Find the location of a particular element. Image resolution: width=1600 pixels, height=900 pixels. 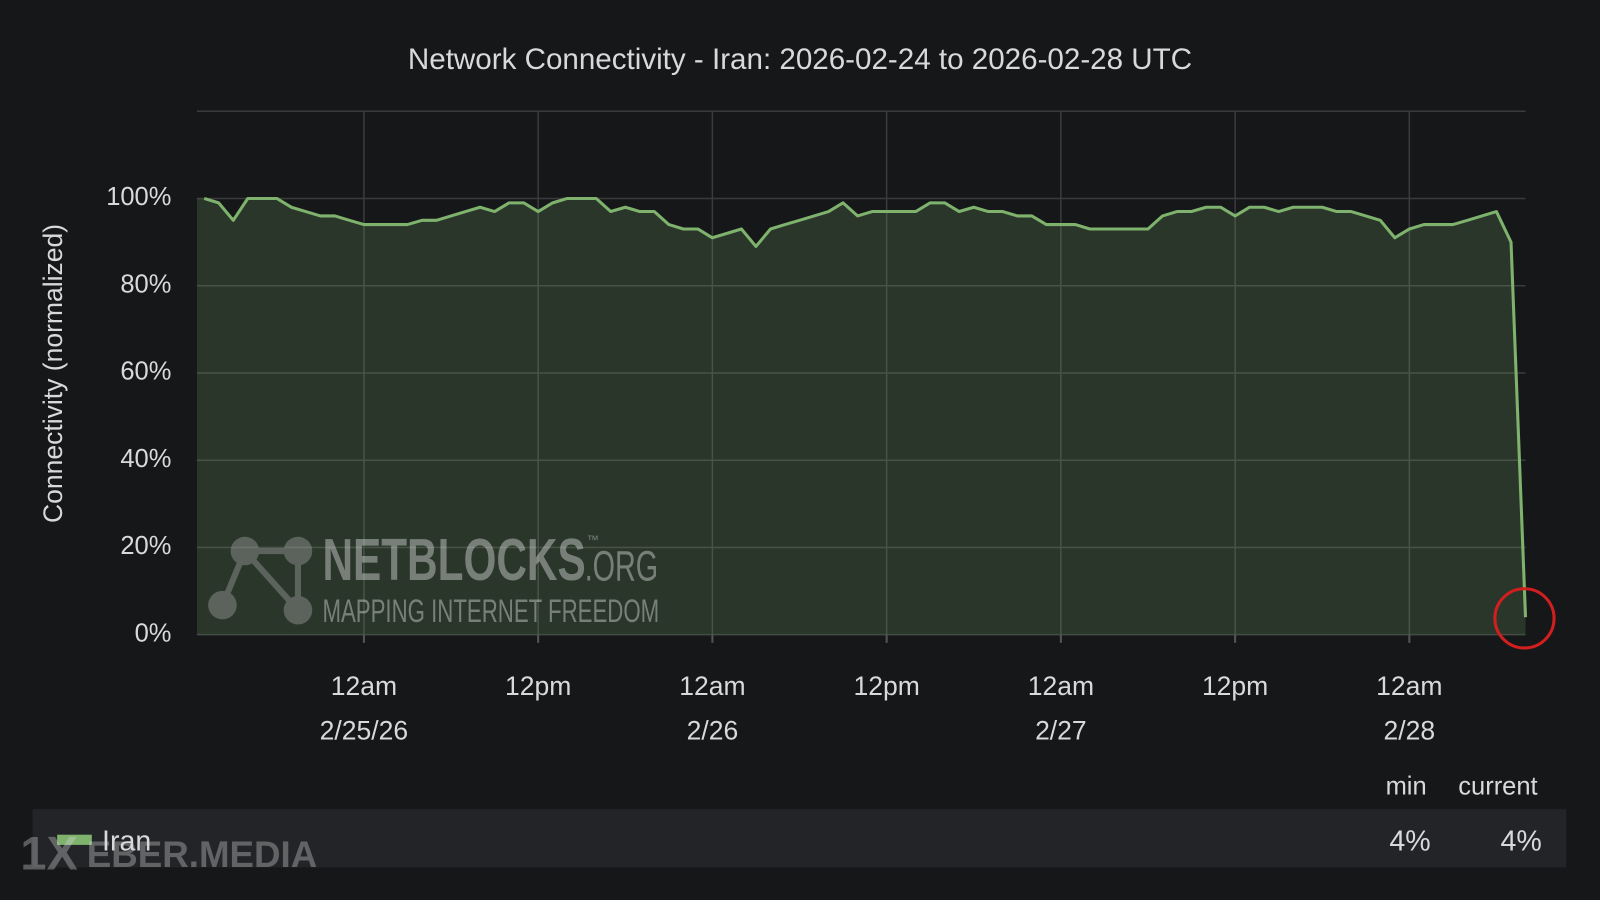

legend-column-header: min is located at coordinates (1406, 786).